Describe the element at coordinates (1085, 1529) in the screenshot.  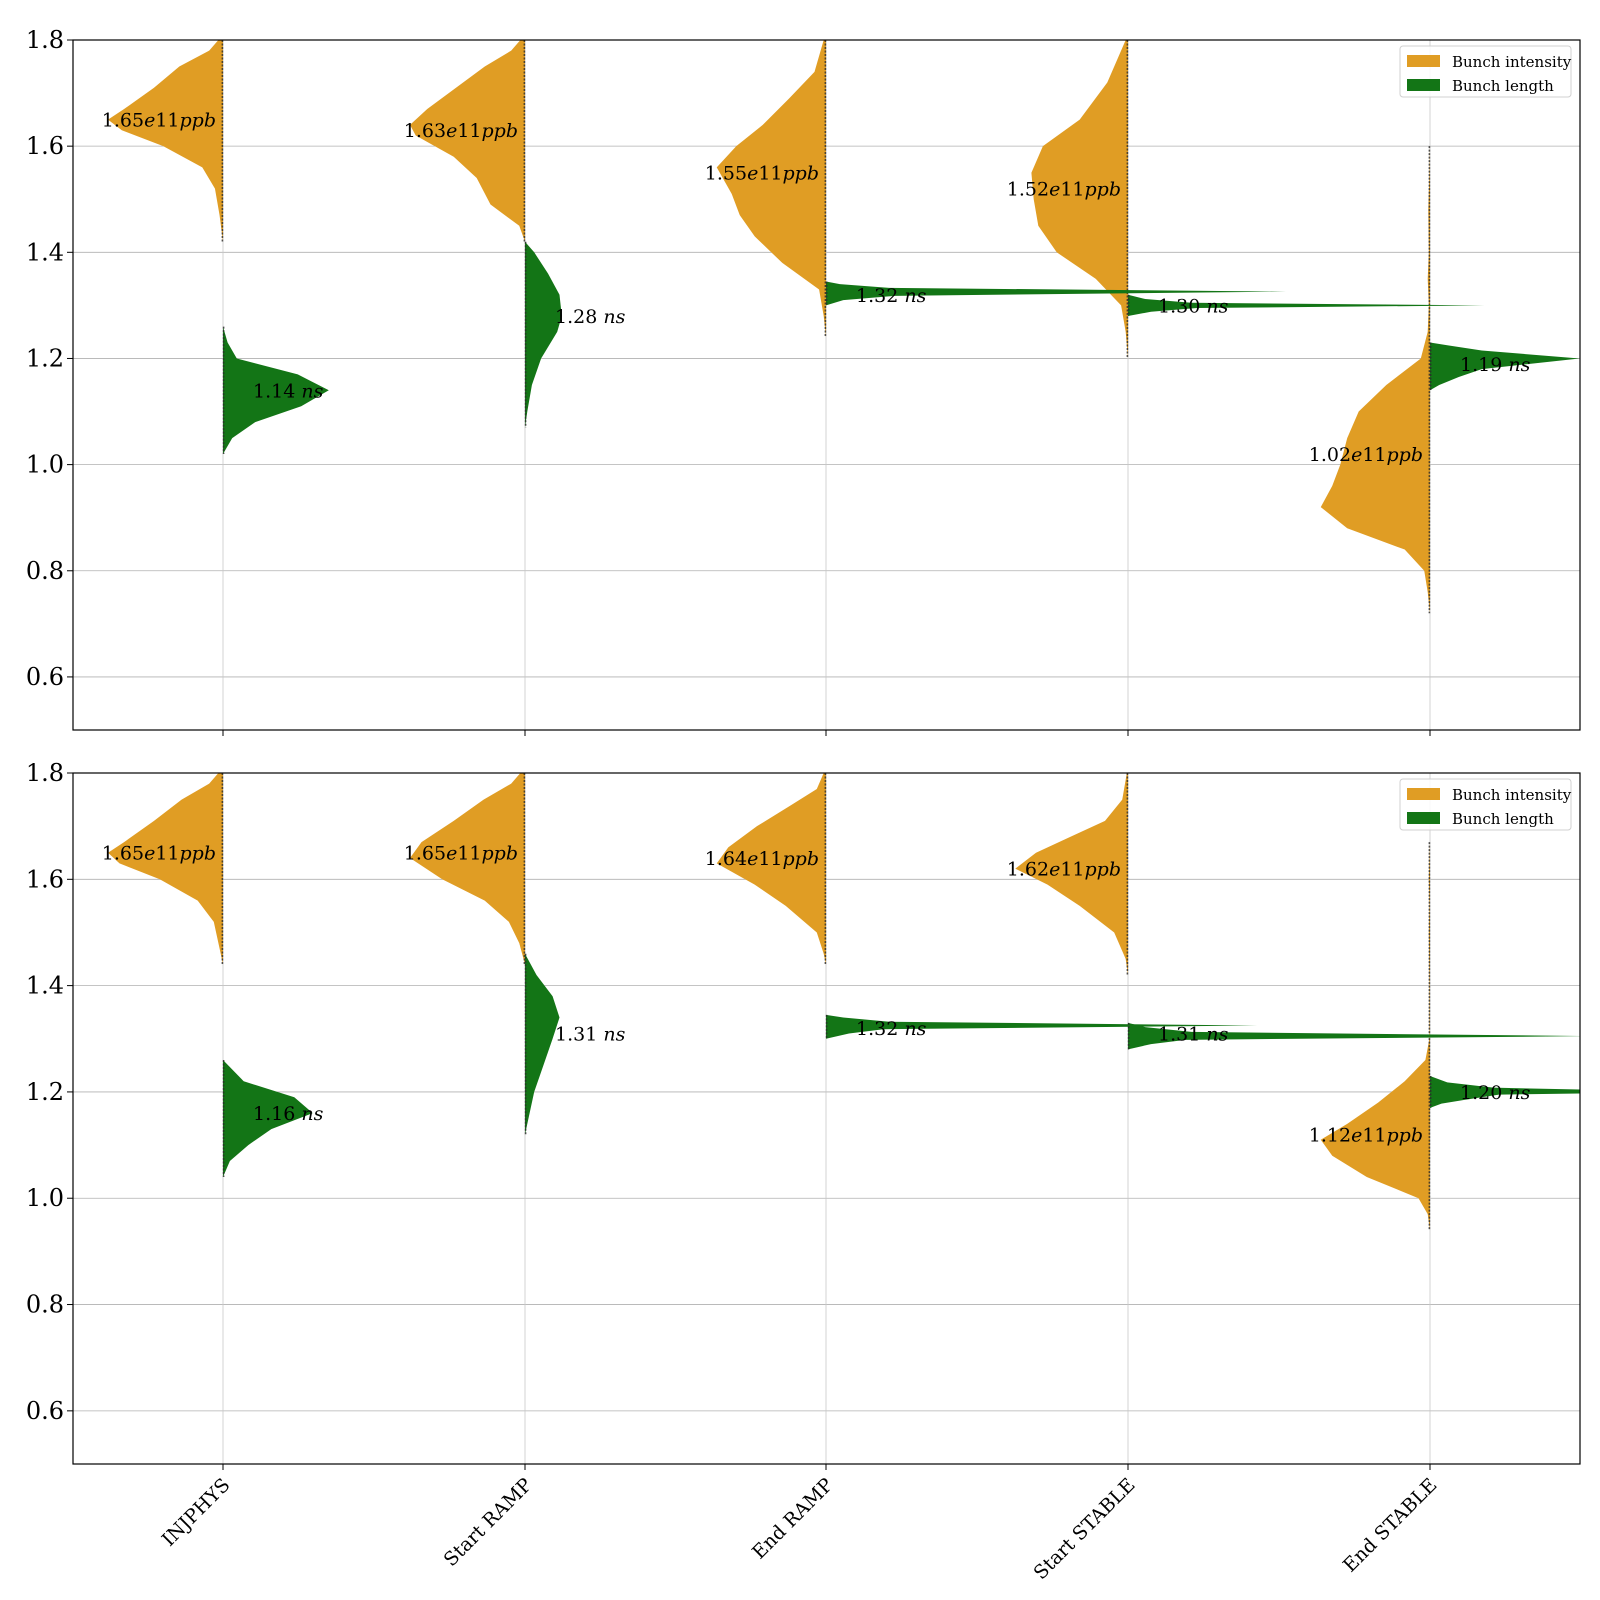
I see `x-tick-label: Start STABLE` at that location.